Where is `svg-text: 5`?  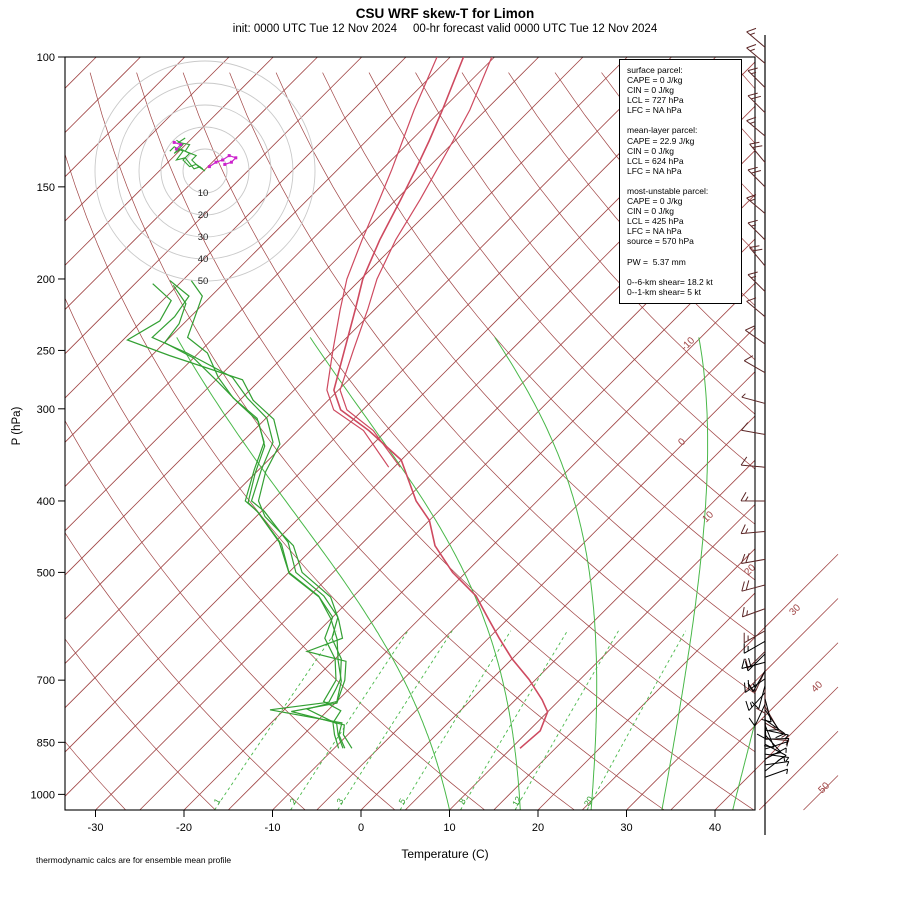
svg-text: 5 is located at coordinates (401, 800).